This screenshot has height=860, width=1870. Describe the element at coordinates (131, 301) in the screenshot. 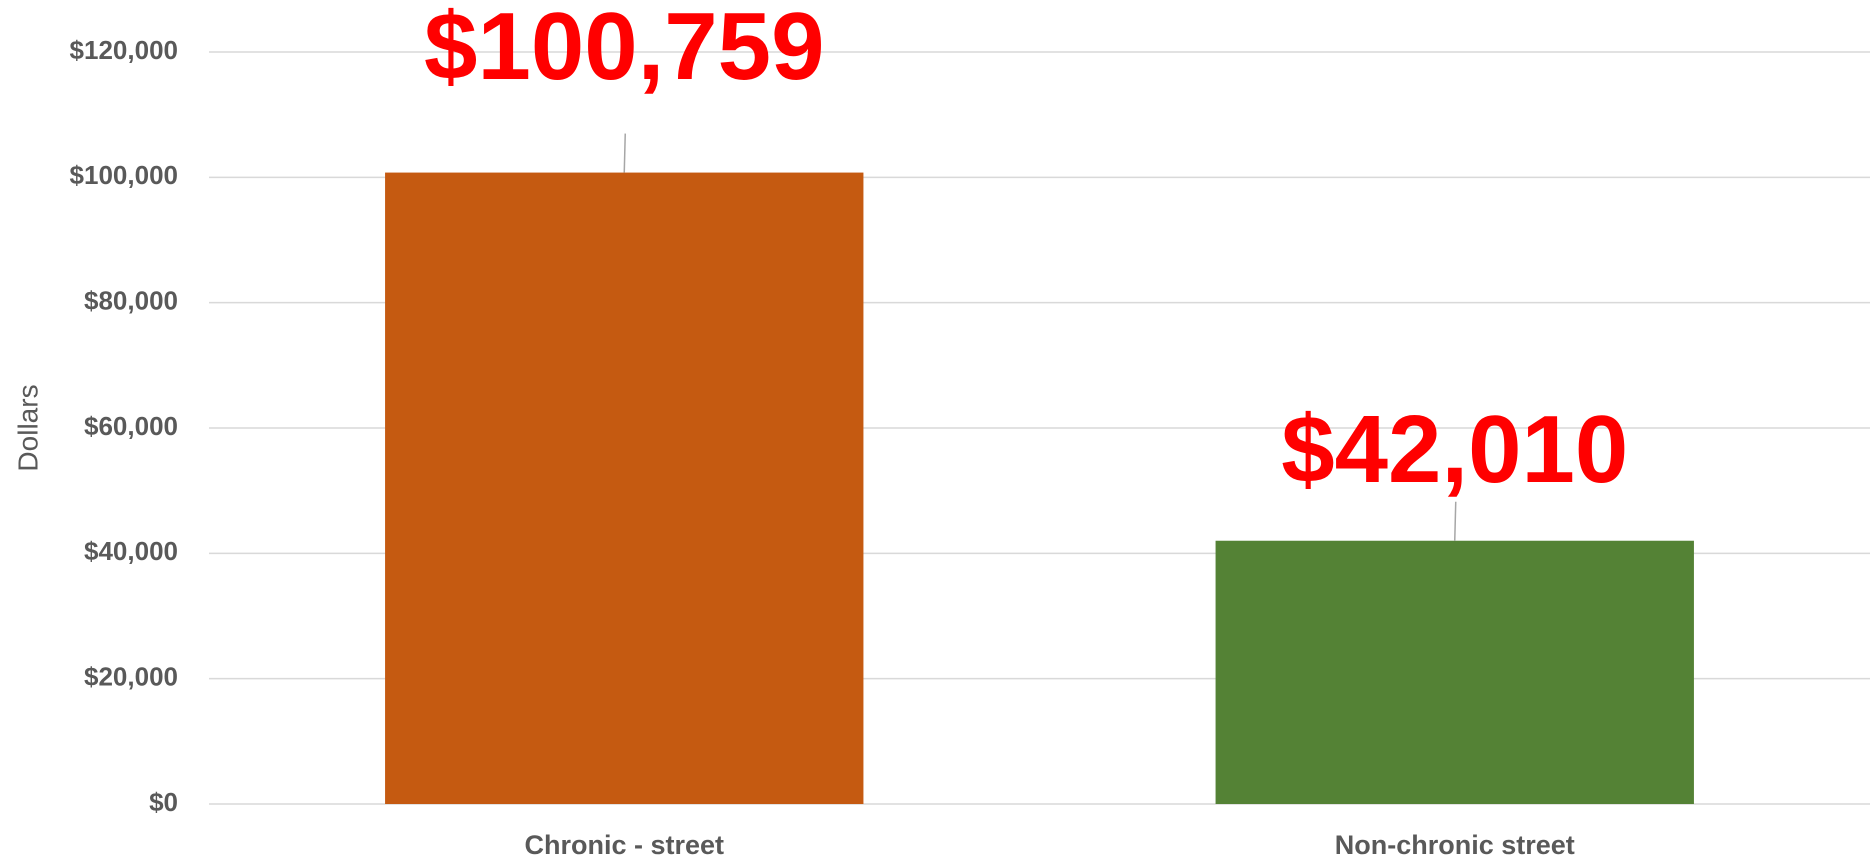

I see `y-tick-label: $80,000` at that location.